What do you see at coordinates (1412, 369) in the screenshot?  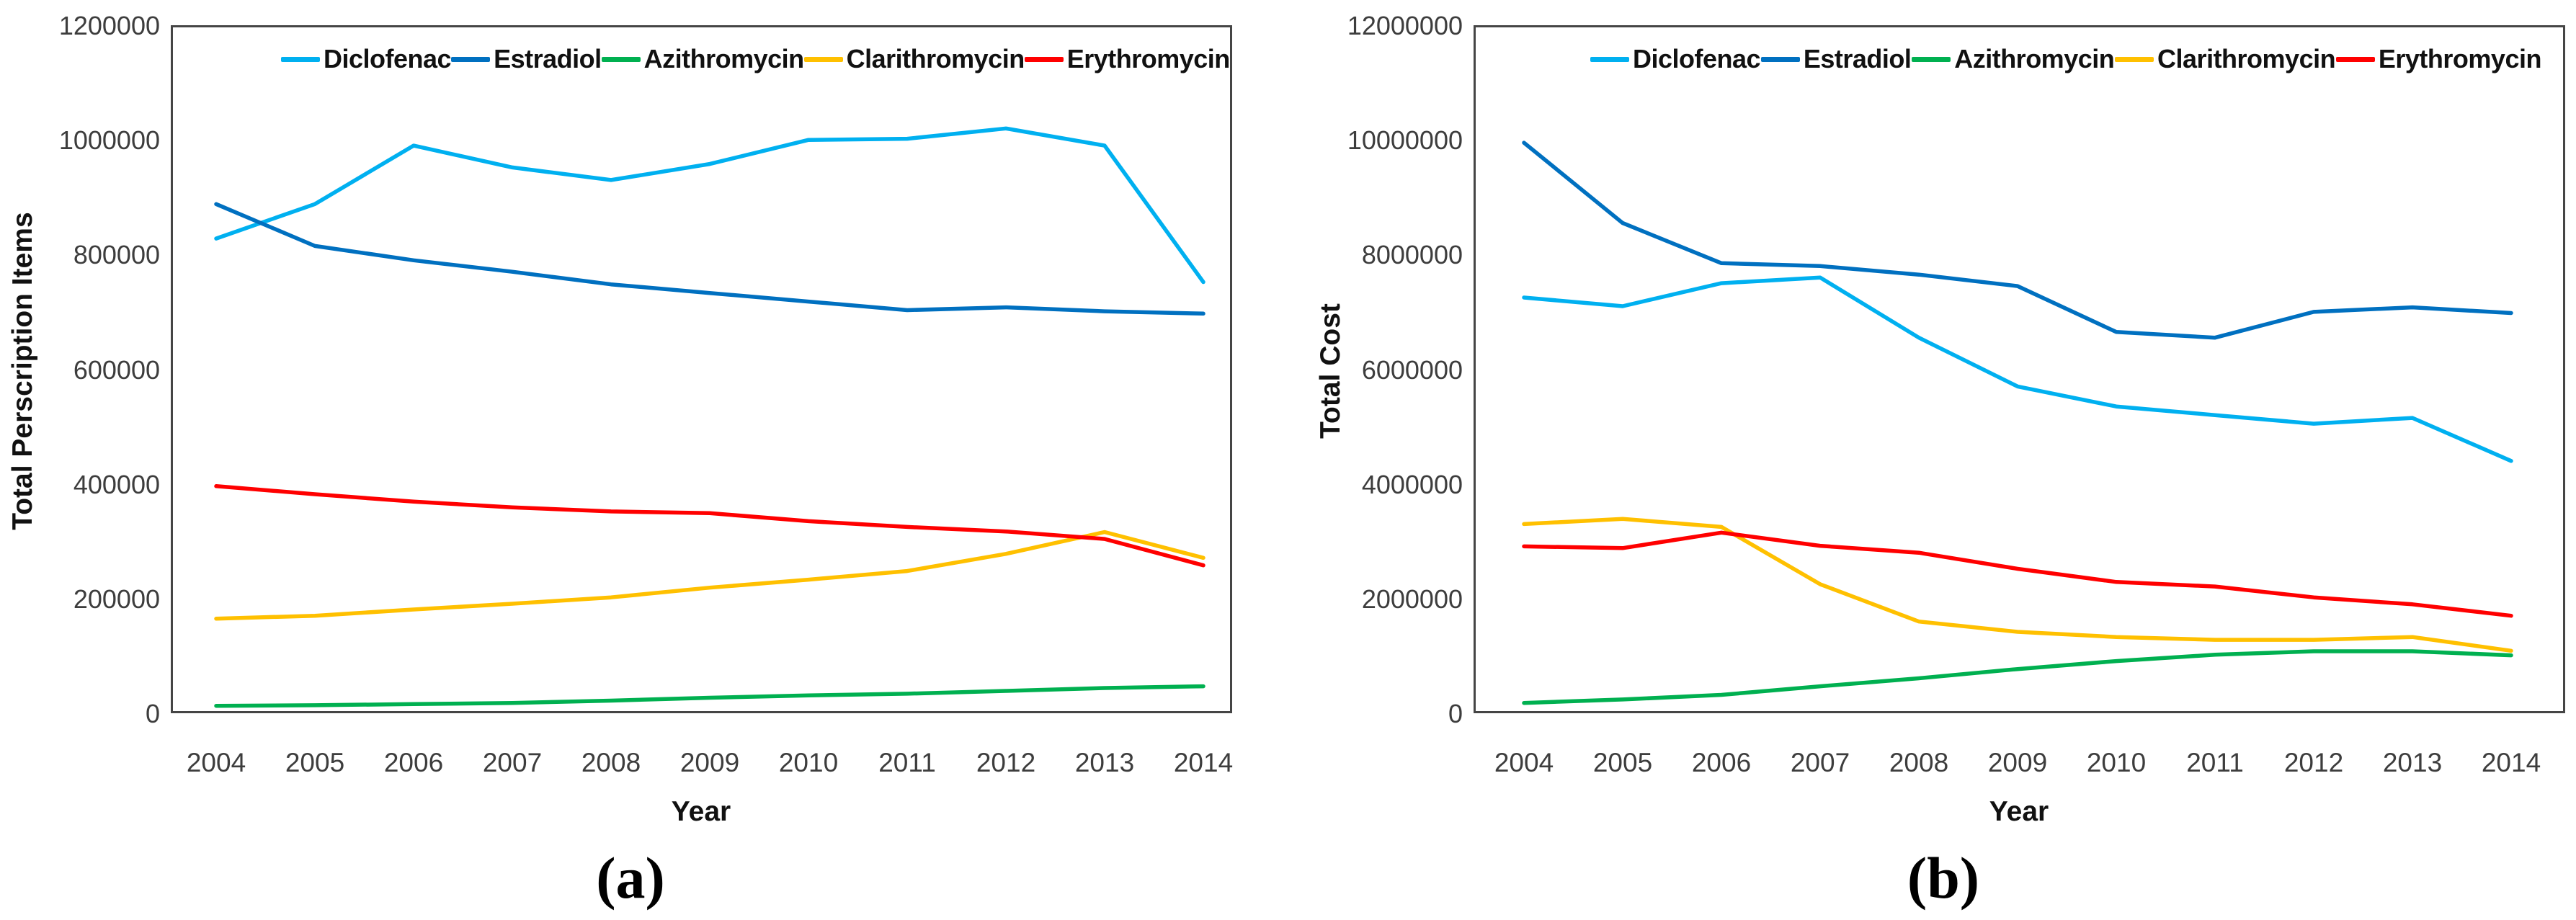 I see `y-tick-label: 6000000` at bounding box center [1412, 369].